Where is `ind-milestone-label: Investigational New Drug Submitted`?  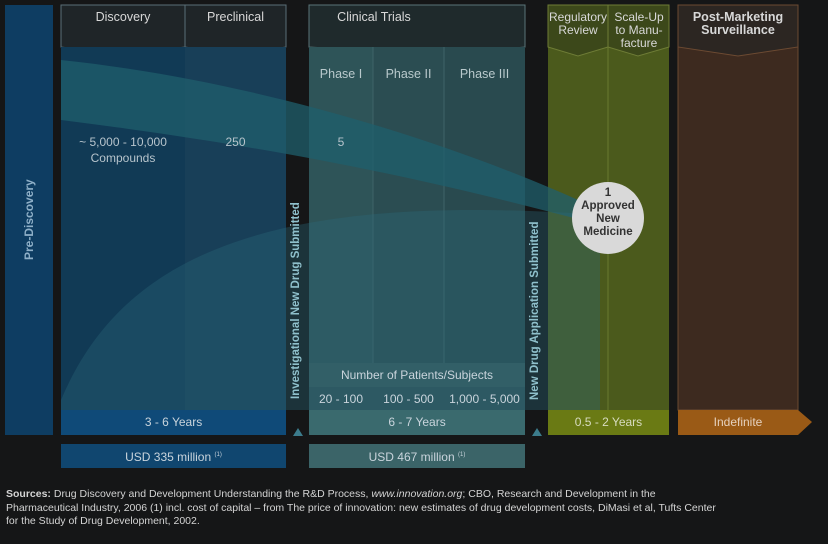
ind-milestone-label: Investigational New Drug Submitted is located at coordinates (296, 301).